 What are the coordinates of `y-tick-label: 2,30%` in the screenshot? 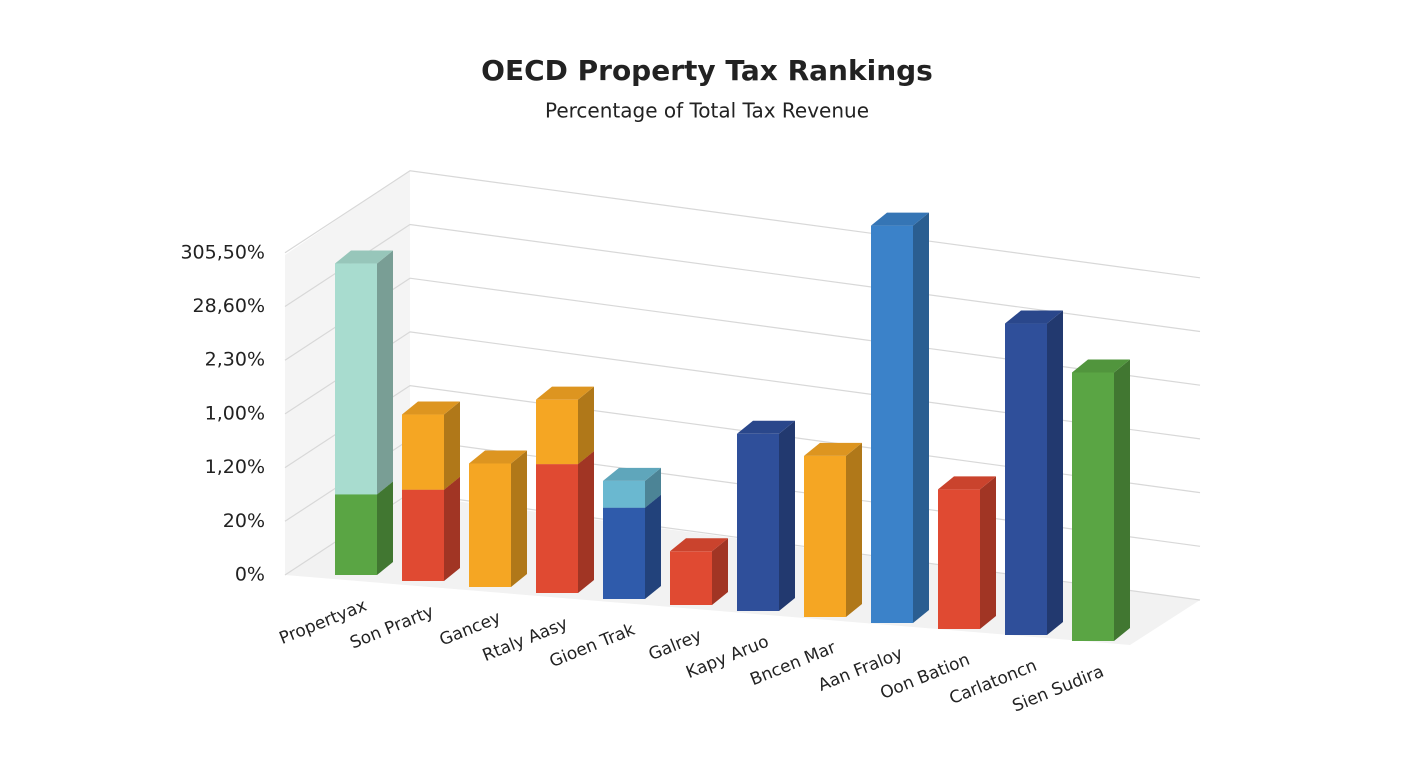 It's located at (235, 360).